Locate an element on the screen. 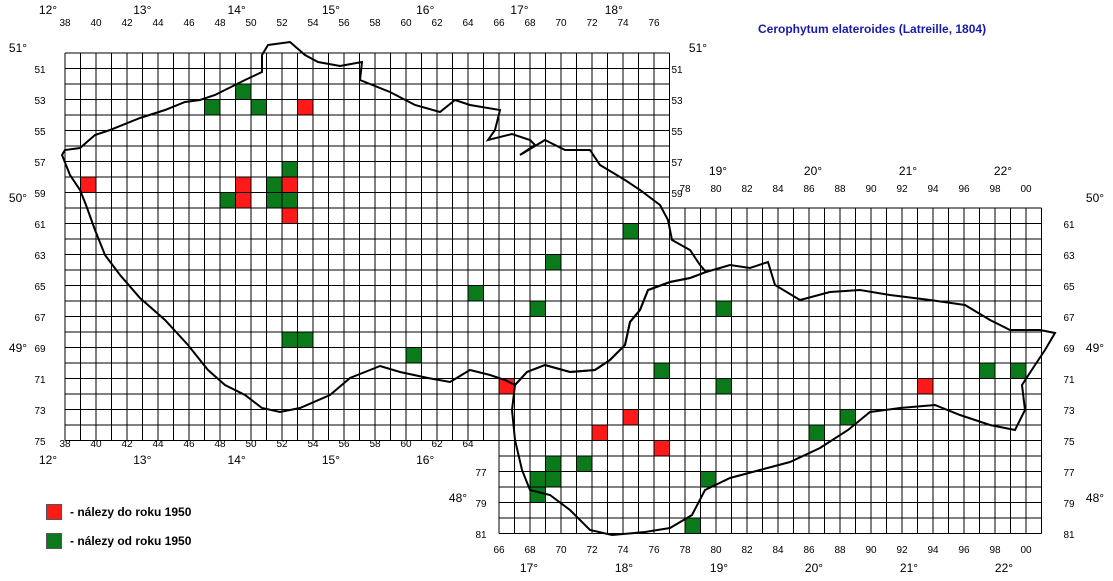 Image resolution: width=1113 pixels, height=581 pixels. column-label-bottom: 00 is located at coordinates (1026, 550).